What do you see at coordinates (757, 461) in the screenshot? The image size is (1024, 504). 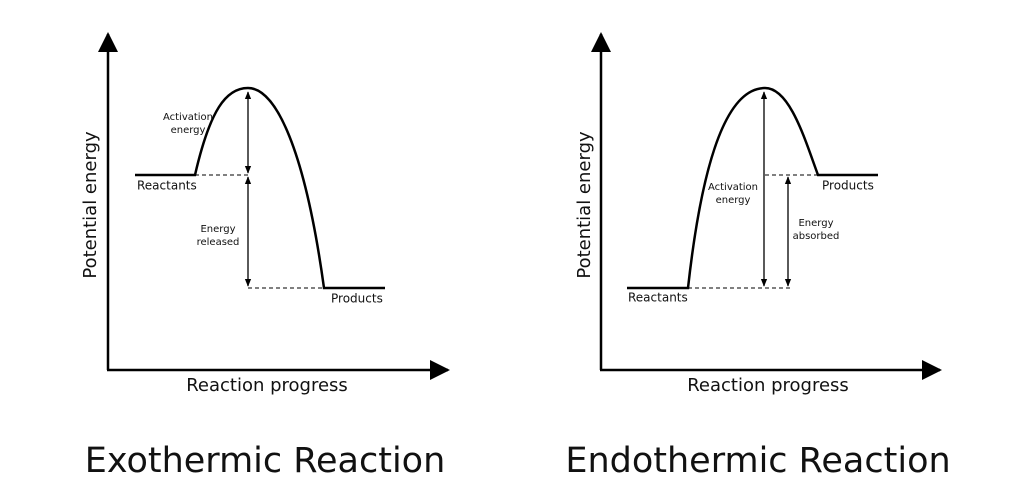 I see `title: Endothermic Reaction` at bounding box center [757, 461].